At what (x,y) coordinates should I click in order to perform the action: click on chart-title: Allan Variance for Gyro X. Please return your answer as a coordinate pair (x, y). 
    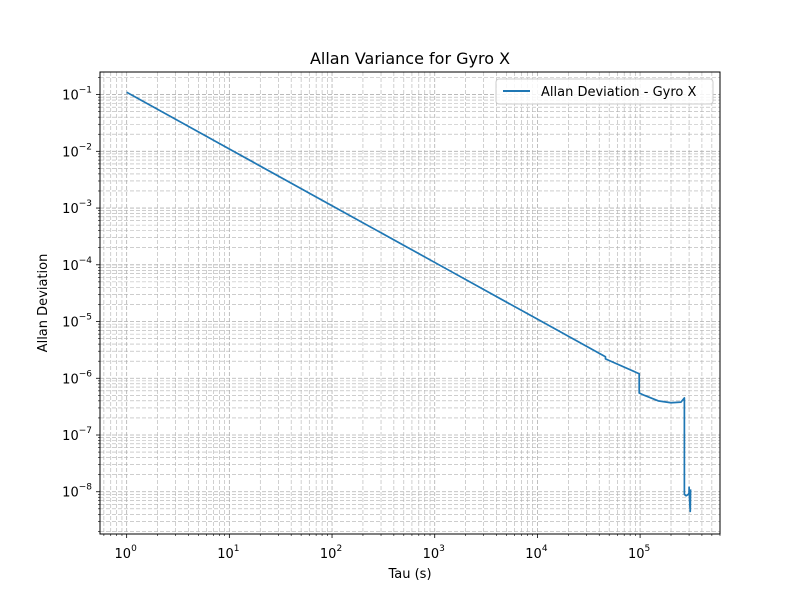
    Looking at the image, I should click on (410, 58).